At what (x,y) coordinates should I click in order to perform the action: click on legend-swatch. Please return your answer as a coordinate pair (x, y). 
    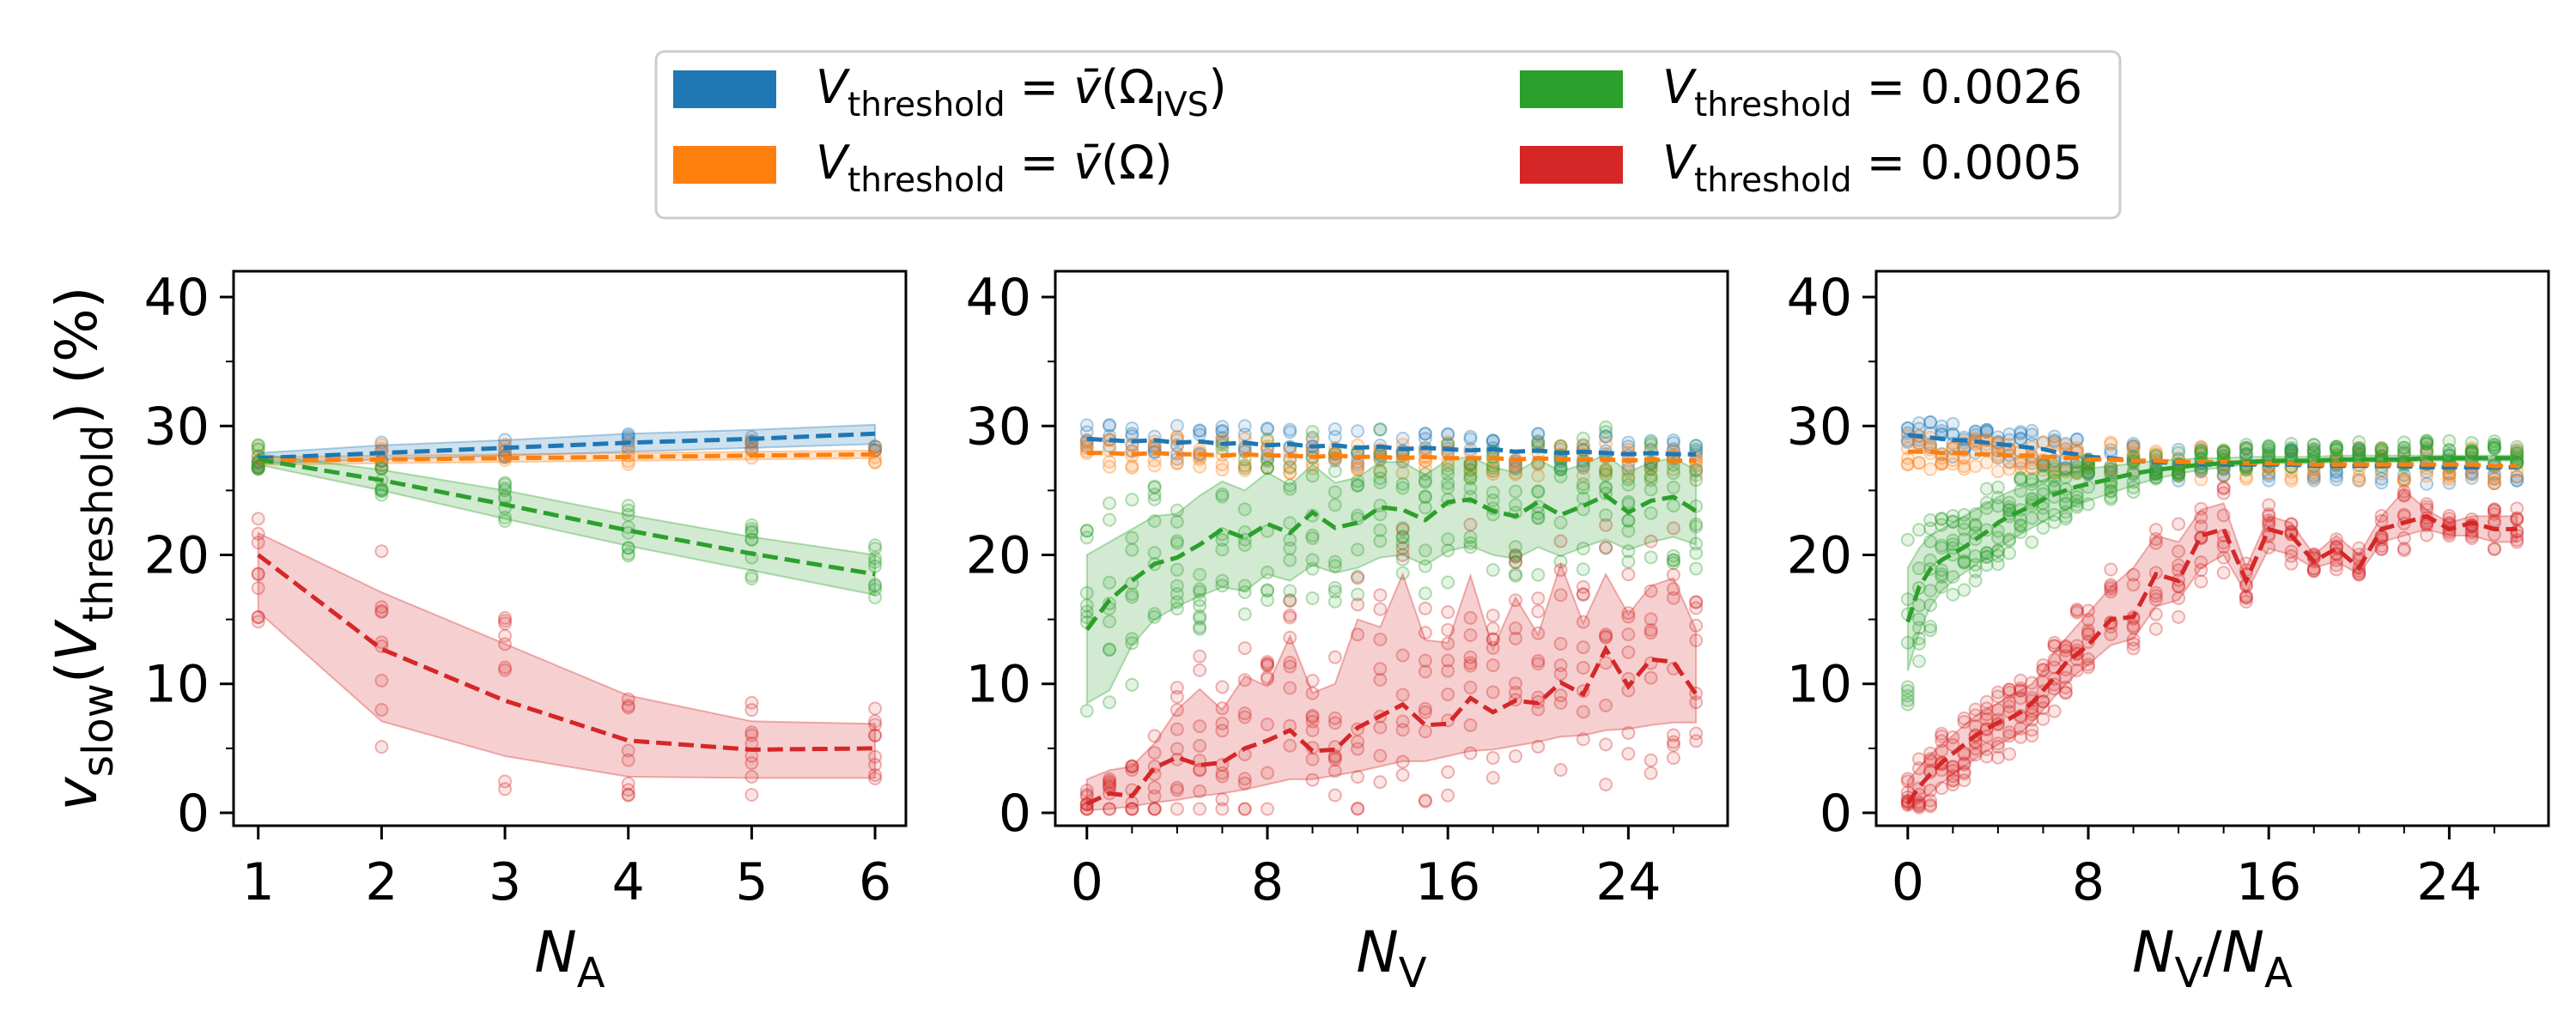
    Looking at the image, I should click on (724, 165).